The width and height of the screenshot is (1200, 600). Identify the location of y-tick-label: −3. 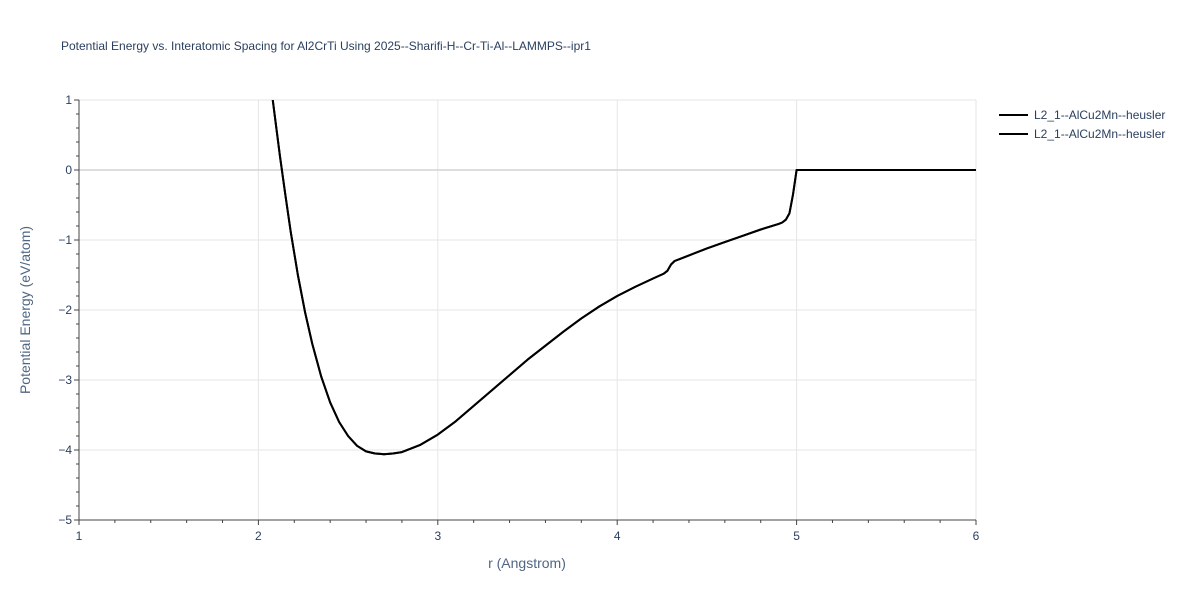
(65, 380).